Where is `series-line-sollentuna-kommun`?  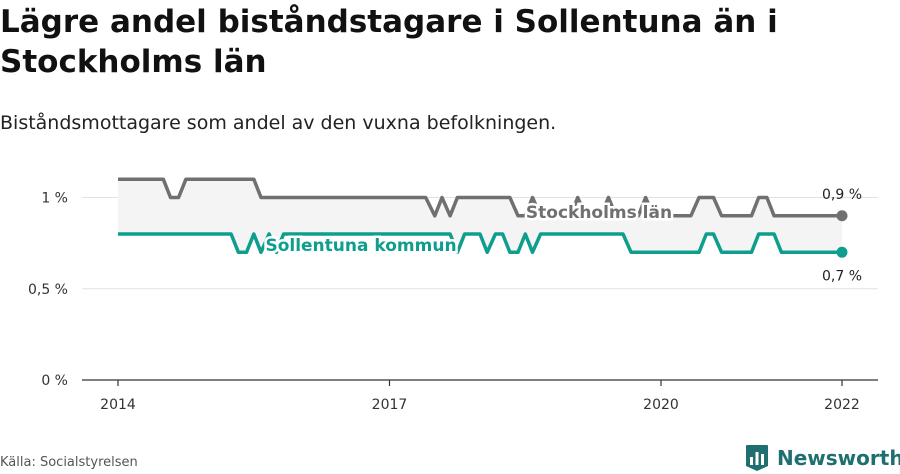 series-line-sollentuna-kommun is located at coordinates (480, 243).